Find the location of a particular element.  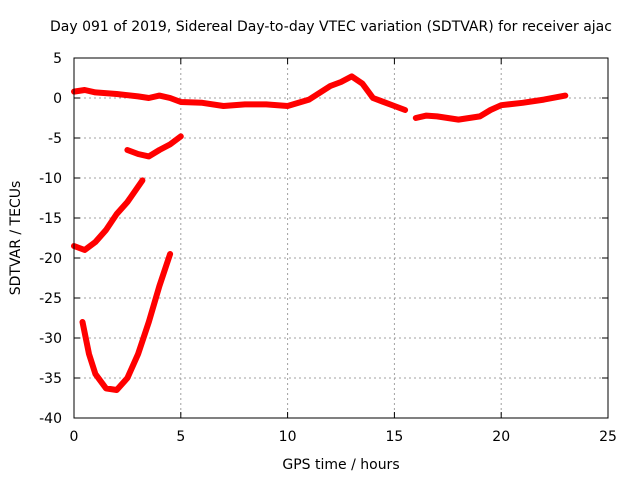

x-tick-label: 0 is located at coordinates (74, 437).